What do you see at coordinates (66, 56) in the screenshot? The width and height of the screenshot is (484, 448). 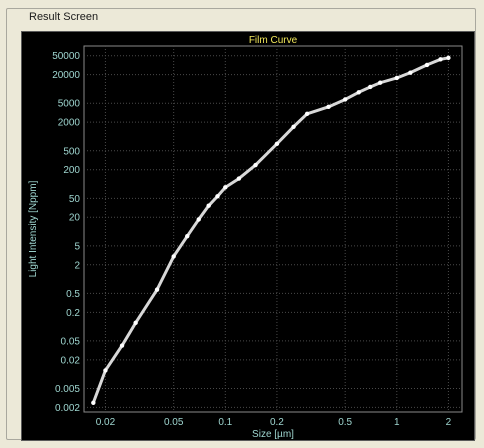 I see `y-tick-label: 50000` at bounding box center [66, 56].